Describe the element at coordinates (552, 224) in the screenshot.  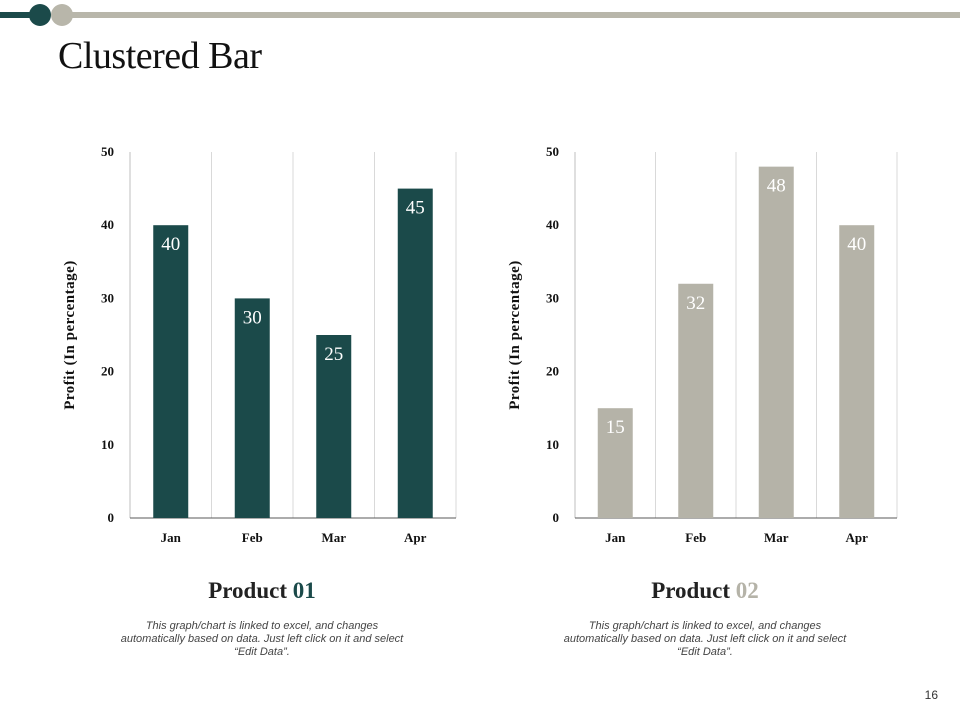
I see `chart-2-y-tick: 40` at that location.